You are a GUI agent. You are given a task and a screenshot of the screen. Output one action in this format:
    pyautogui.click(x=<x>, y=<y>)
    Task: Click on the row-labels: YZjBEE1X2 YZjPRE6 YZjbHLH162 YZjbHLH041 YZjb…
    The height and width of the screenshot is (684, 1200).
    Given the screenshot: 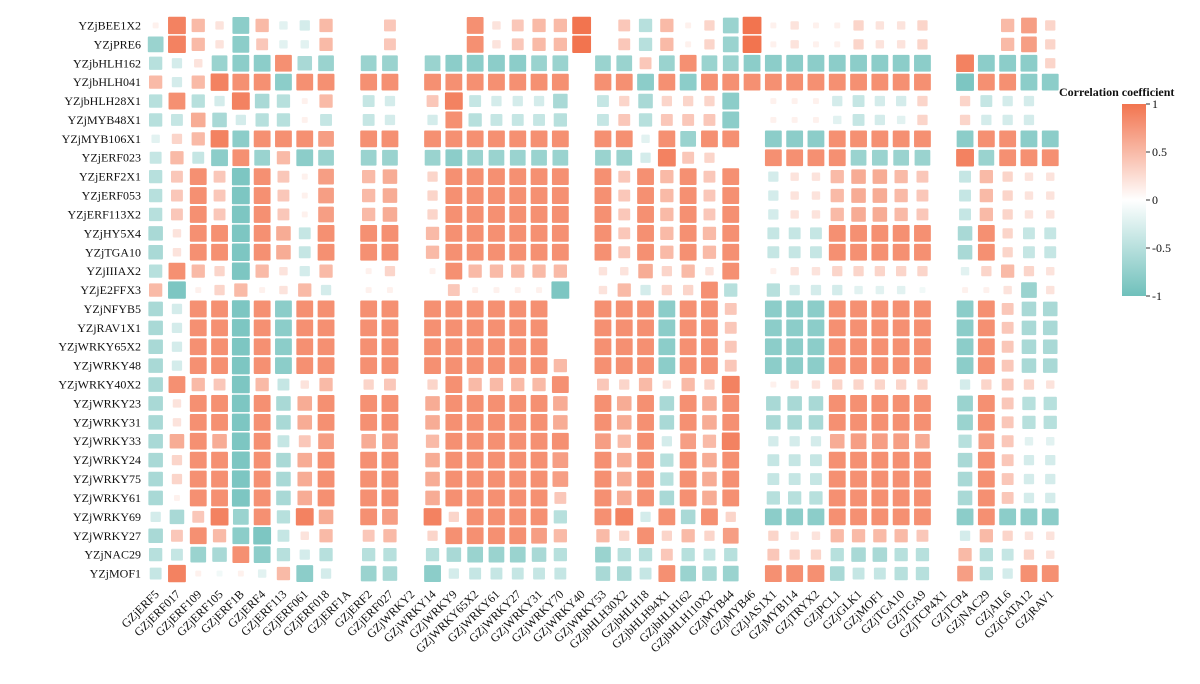 What is the action you would take?
    pyautogui.click(x=99, y=299)
    